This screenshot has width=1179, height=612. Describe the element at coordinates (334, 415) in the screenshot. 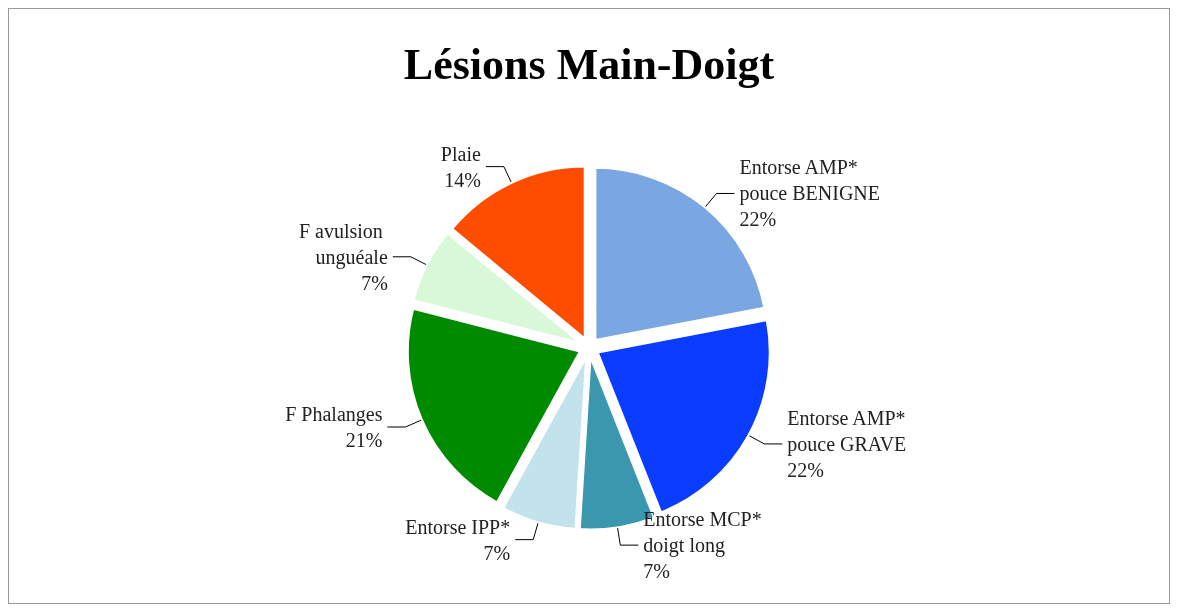

I see `slice-label: F Phalanges` at that location.